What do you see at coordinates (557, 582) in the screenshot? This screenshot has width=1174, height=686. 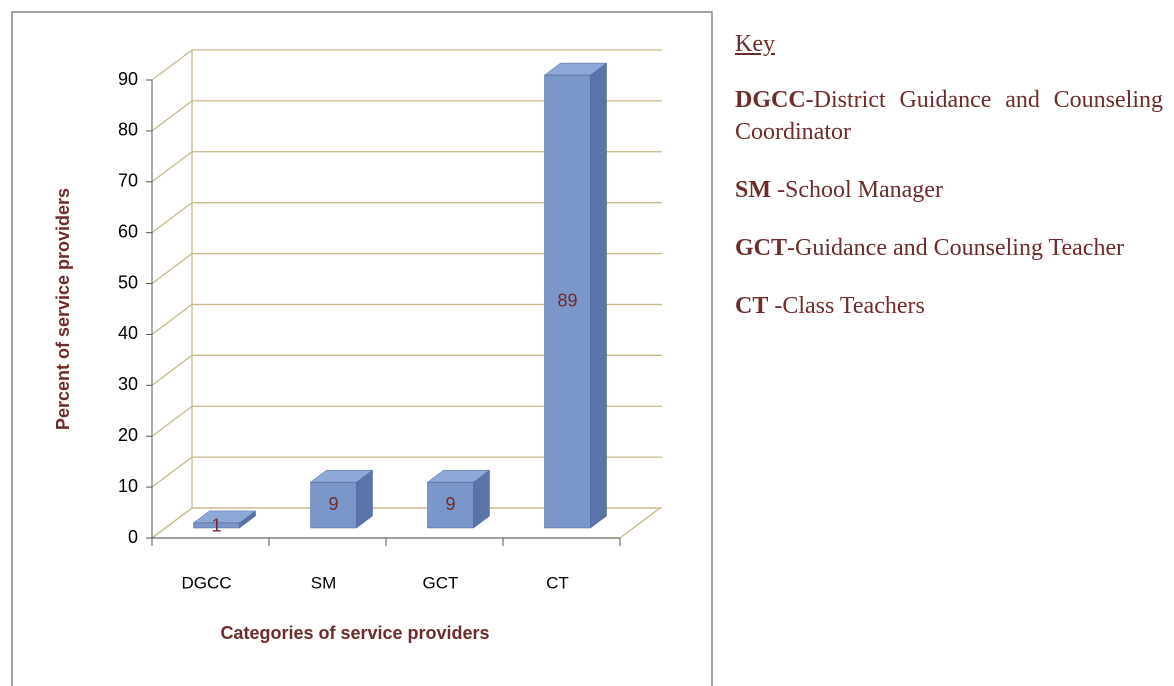 I see `x-tick-label: CT` at bounding box center [557, 582].